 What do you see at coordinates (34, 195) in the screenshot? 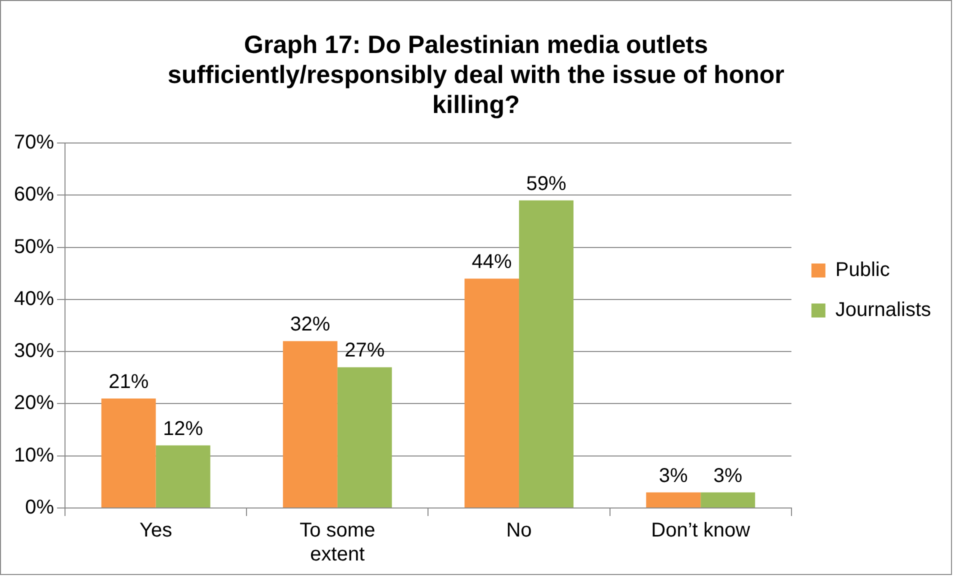
I see `y-tick-label: 60%` at bounding box center [34, 195].